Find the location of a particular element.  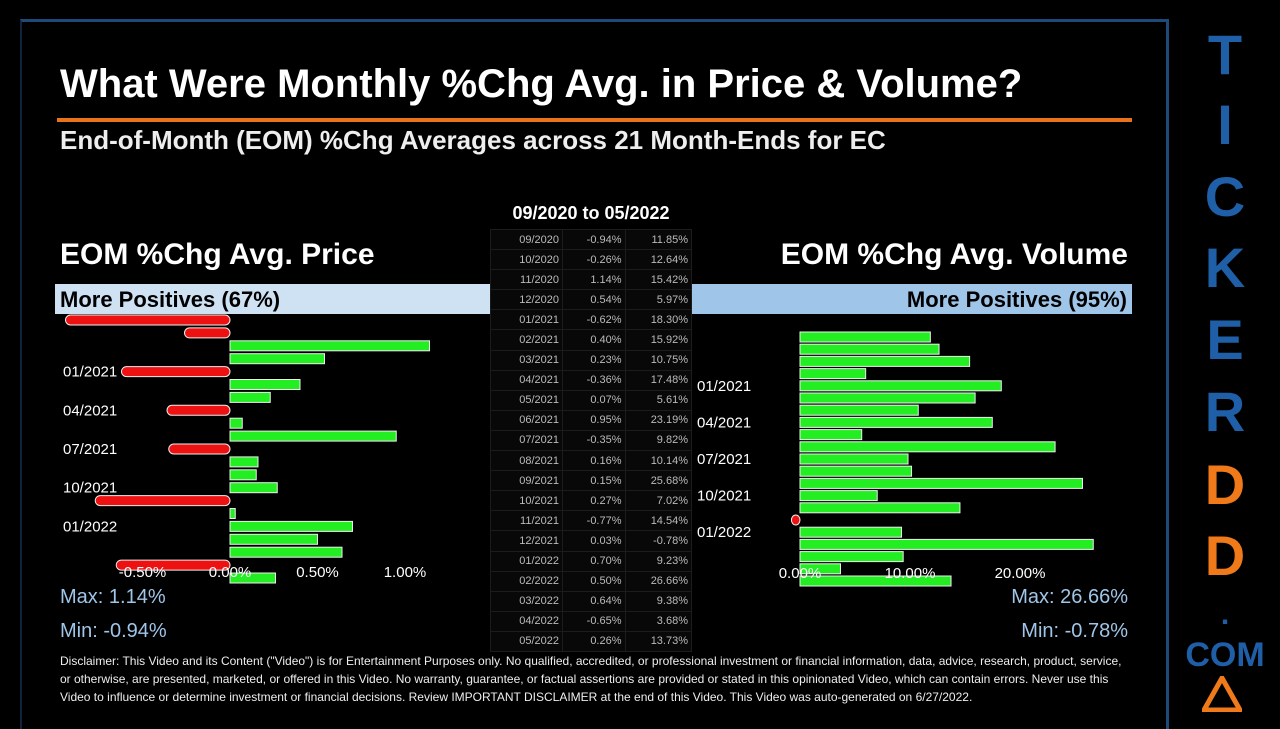

month-cell: 01/2021 is located at coordinates (526, 320).